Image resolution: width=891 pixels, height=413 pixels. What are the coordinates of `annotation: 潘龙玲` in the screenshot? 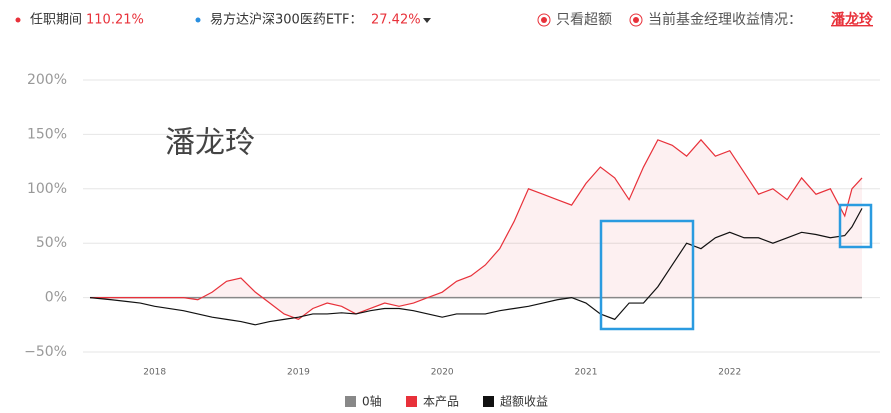 It's located at (210, 143).